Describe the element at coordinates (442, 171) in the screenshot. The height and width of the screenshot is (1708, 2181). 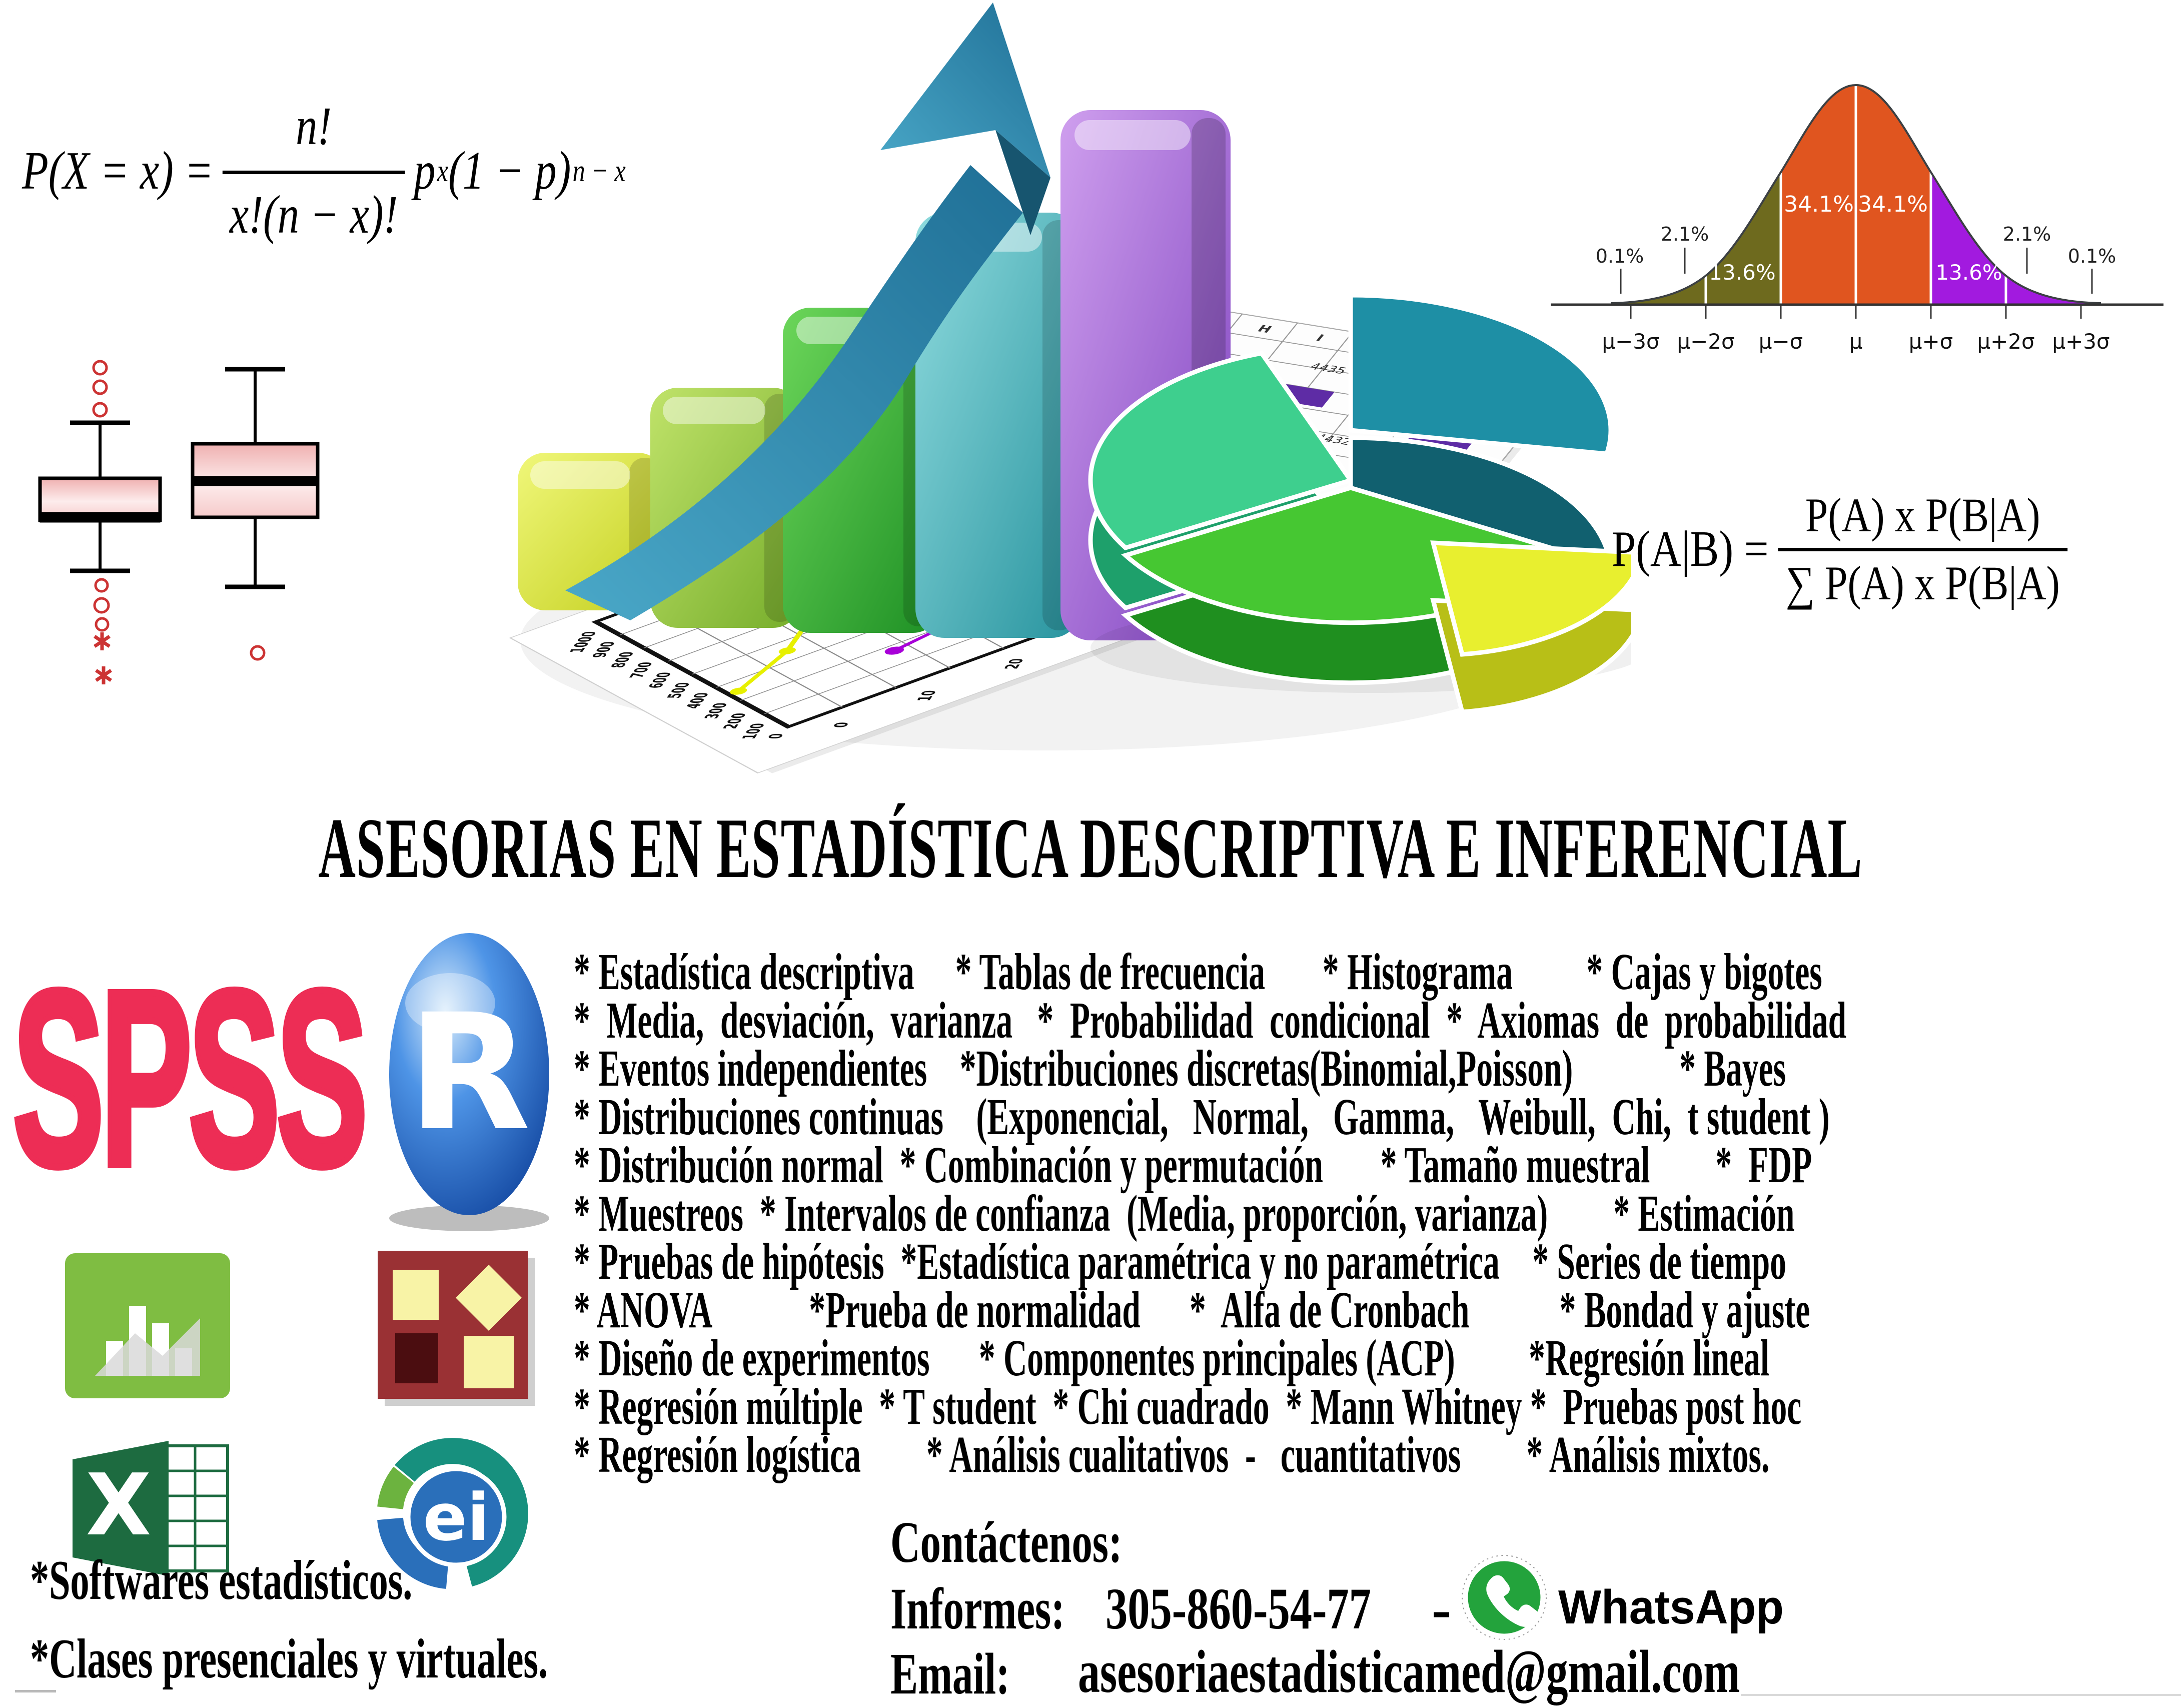
I see `binomial-exponent-x: x` at that location.